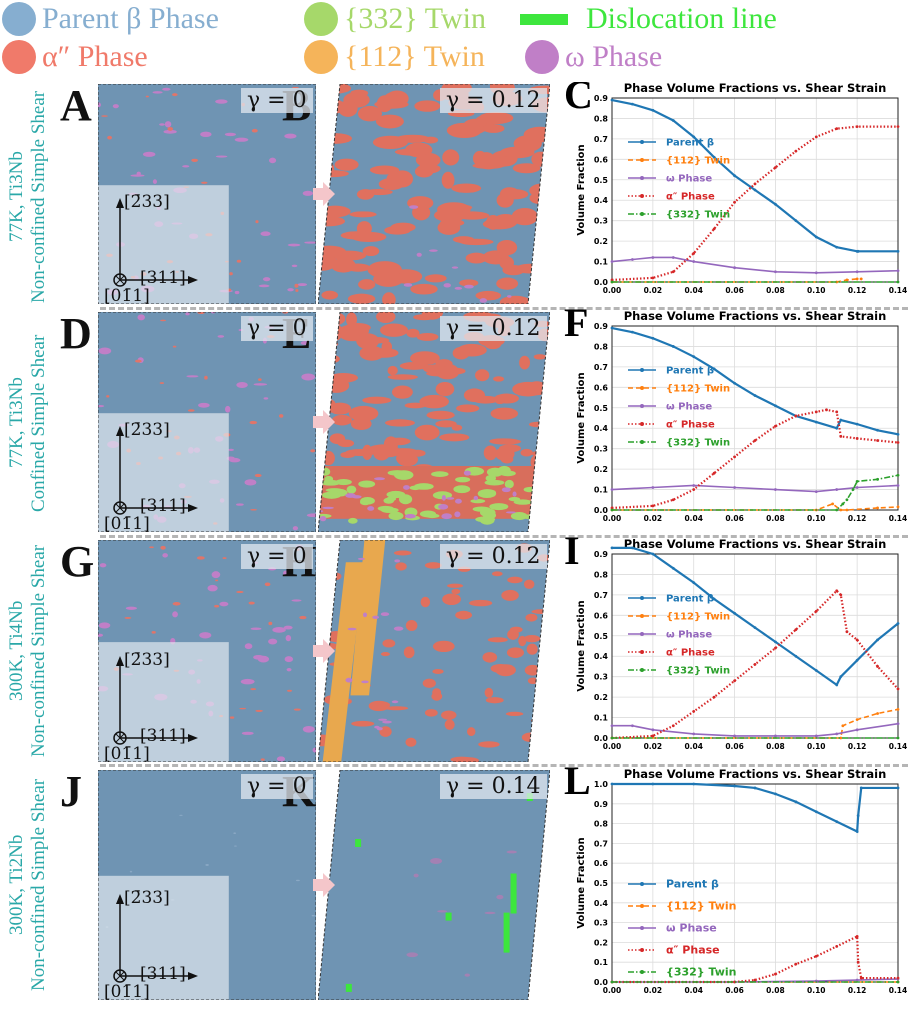 The height and width of the screenshot is (1010, 914). I want to click on row-label-line2: Confined Simple Shear, so click(38, 423).